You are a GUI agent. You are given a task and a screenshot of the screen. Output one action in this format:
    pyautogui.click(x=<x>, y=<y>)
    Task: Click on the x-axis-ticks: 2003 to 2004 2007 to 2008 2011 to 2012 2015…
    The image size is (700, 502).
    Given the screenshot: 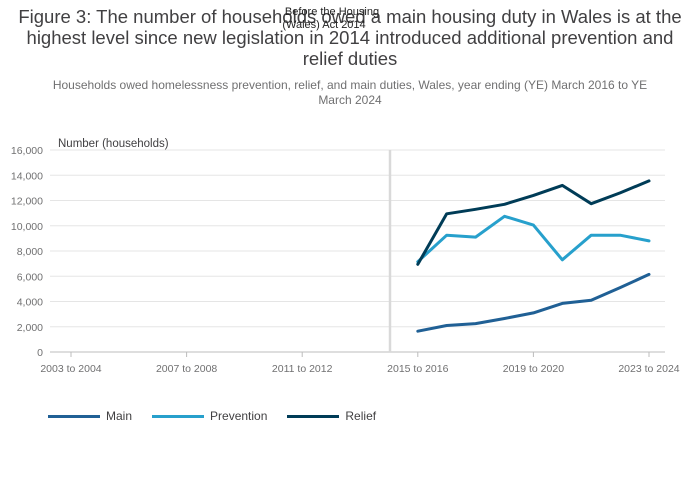 What is the action you would take?
    pyautogui.click(x=360, y=363)
    